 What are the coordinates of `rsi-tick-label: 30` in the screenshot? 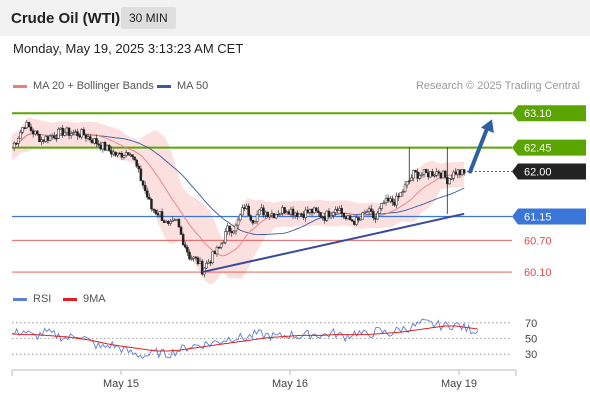 It's located at (531, 355).